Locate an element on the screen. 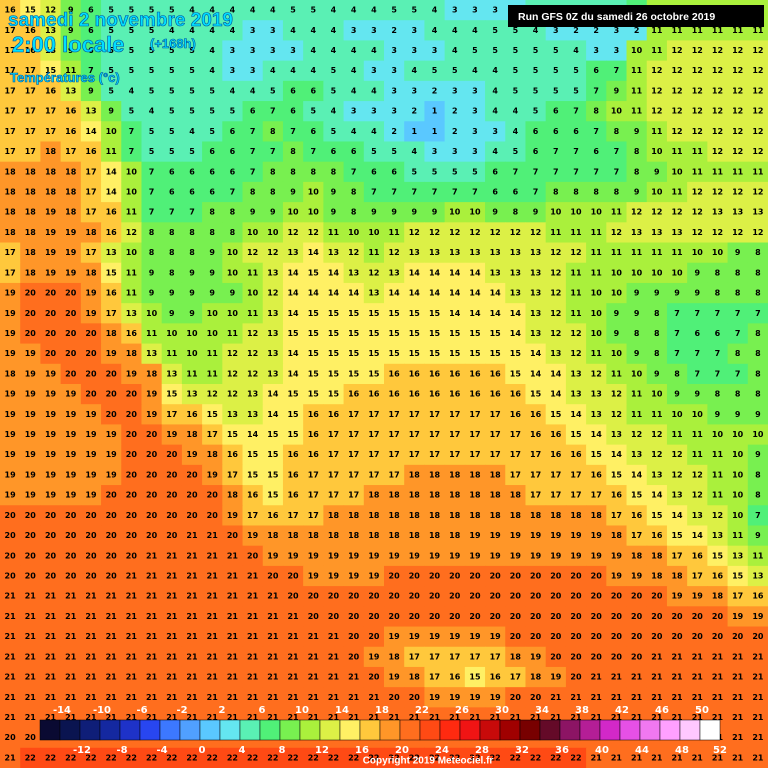  temperature-value: 22 is located at coordinates (30, 757).